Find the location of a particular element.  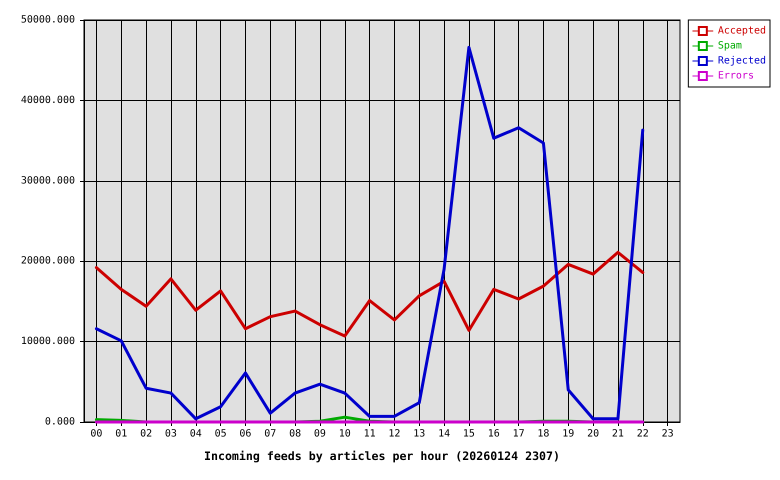

x-tick-label: 12 is located at coordinates (394, 434).